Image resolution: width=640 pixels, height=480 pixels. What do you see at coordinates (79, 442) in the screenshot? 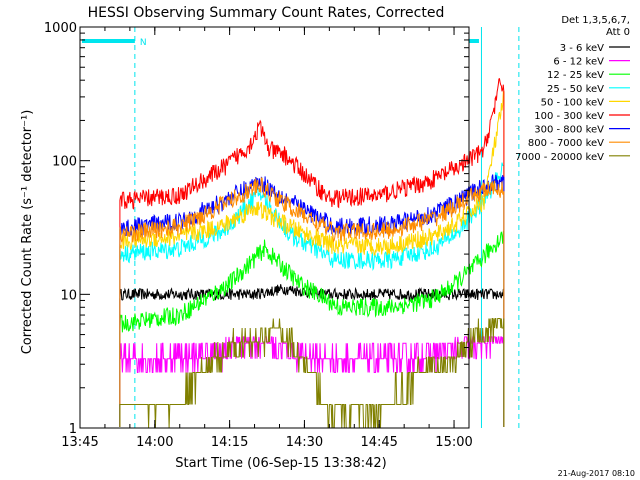
I see `x-tick-label: 13:45` at bounding box center [79, 442].